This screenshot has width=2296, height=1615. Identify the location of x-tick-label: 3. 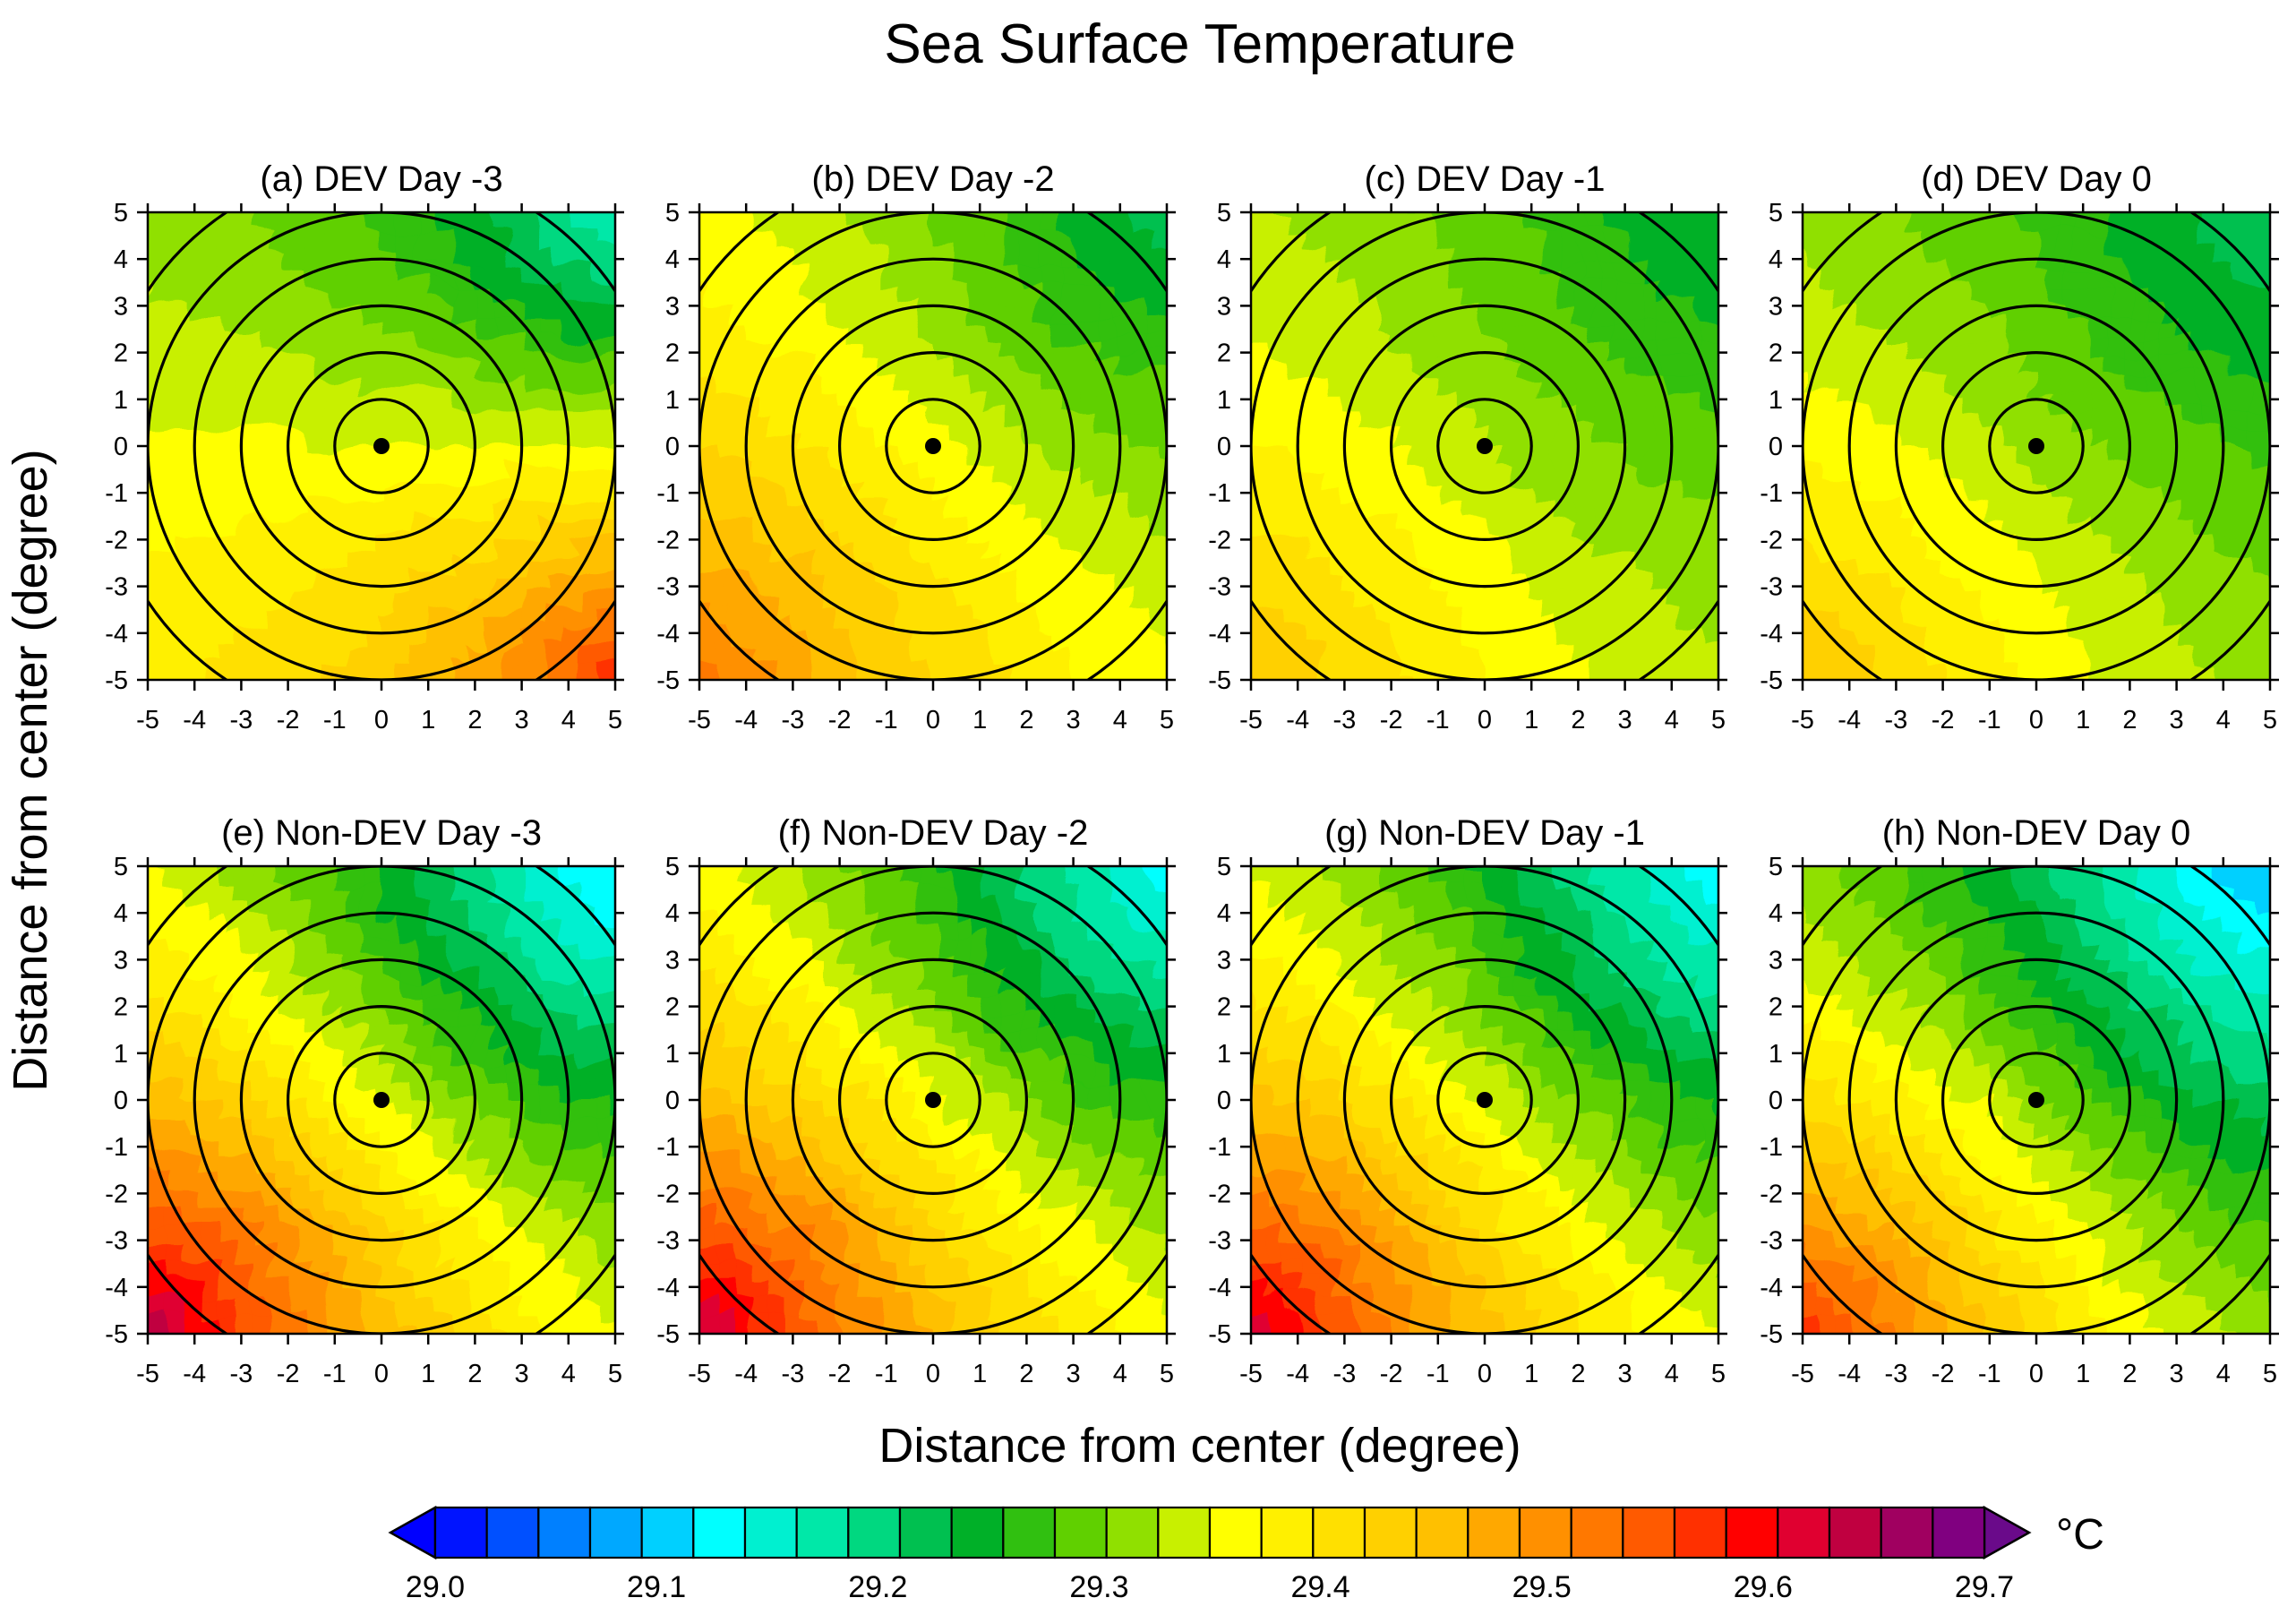
(2177, 720).